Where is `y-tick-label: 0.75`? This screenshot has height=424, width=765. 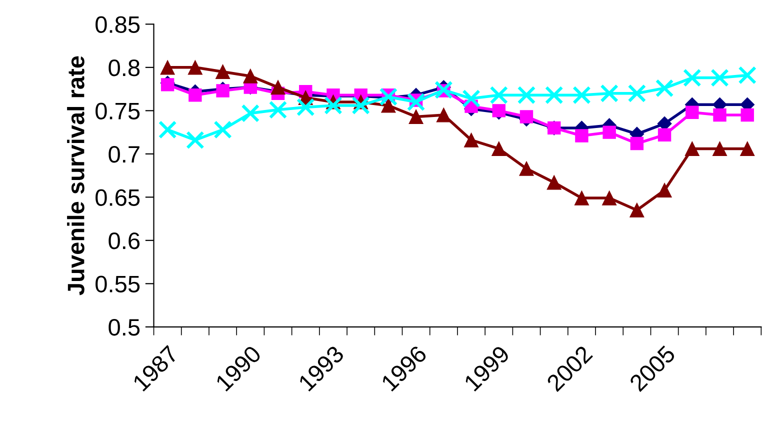
y-tick-label: 0.75 is located at coordinates (118, 111).